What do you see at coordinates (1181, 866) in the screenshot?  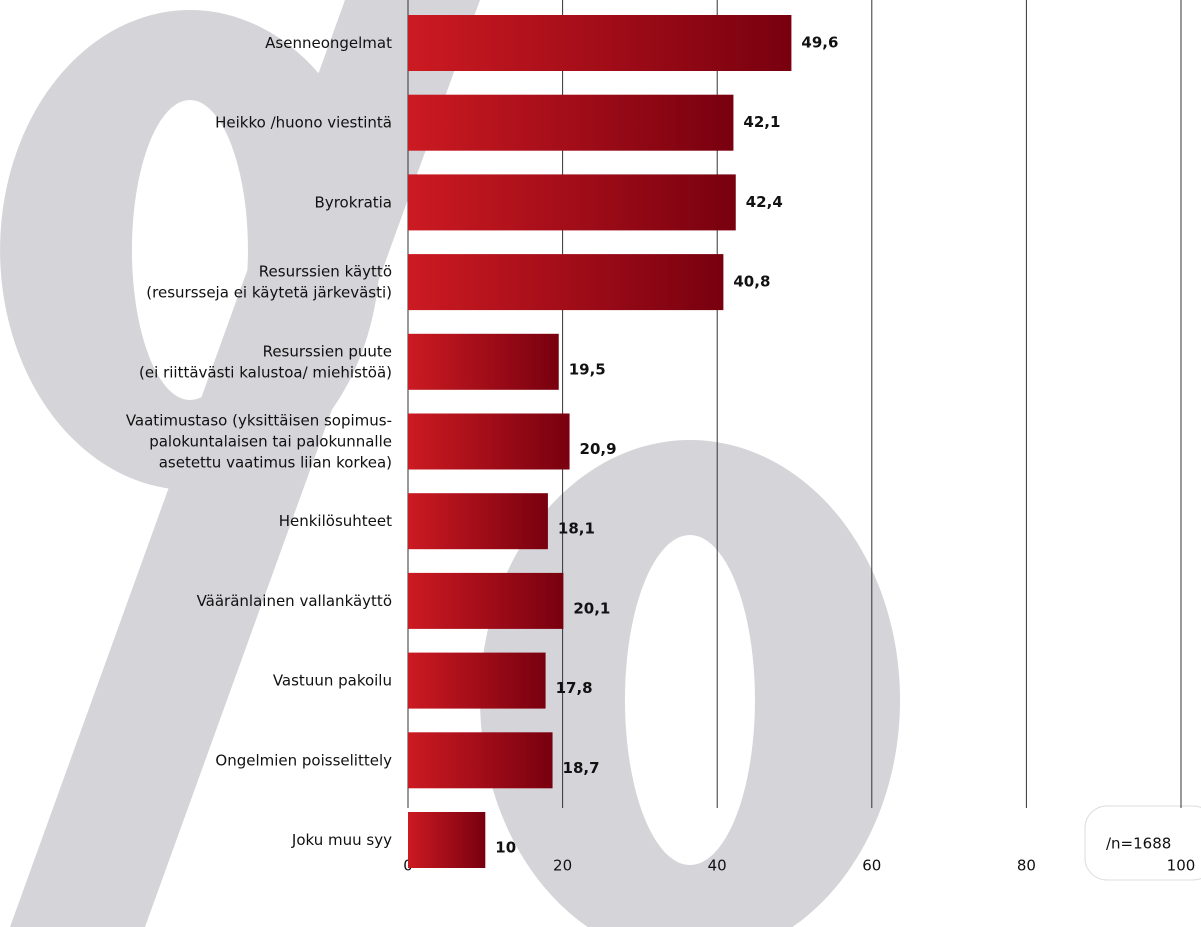 I see `x-tick-label: 100` at bounding box center [1181, 866].